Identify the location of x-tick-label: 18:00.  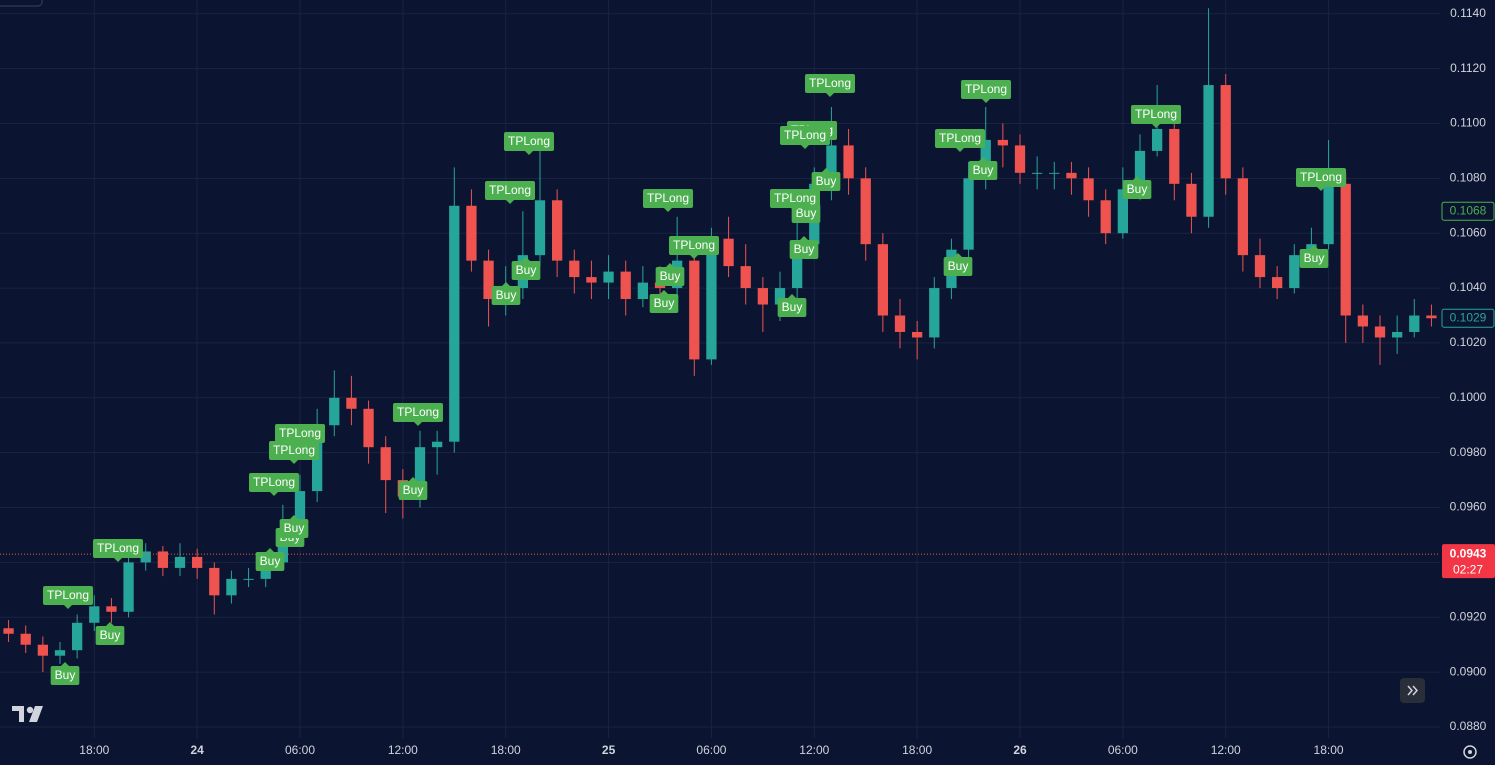
(917, 750).